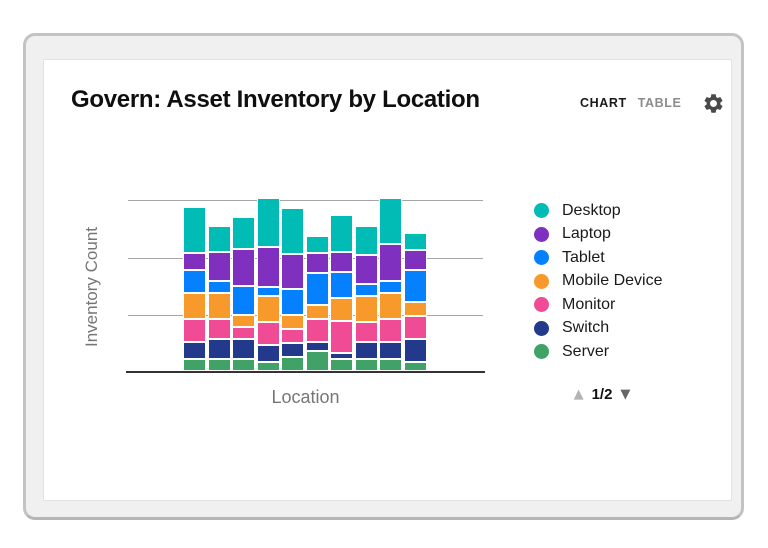 Image resolution: width=768 pixels, height=548 pixels. What do you see at coordinates (305, 372) in the screenshot?
I see `x-axis-line` at bounding box center [305, 372].